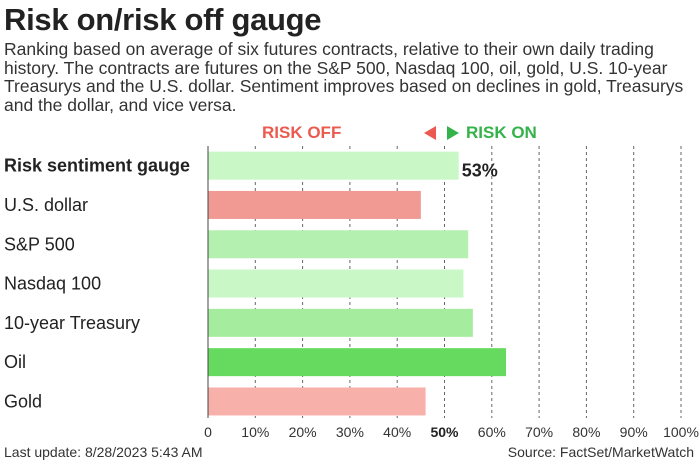  I want to click on x-tick-label: 10%, so click(255, 432).